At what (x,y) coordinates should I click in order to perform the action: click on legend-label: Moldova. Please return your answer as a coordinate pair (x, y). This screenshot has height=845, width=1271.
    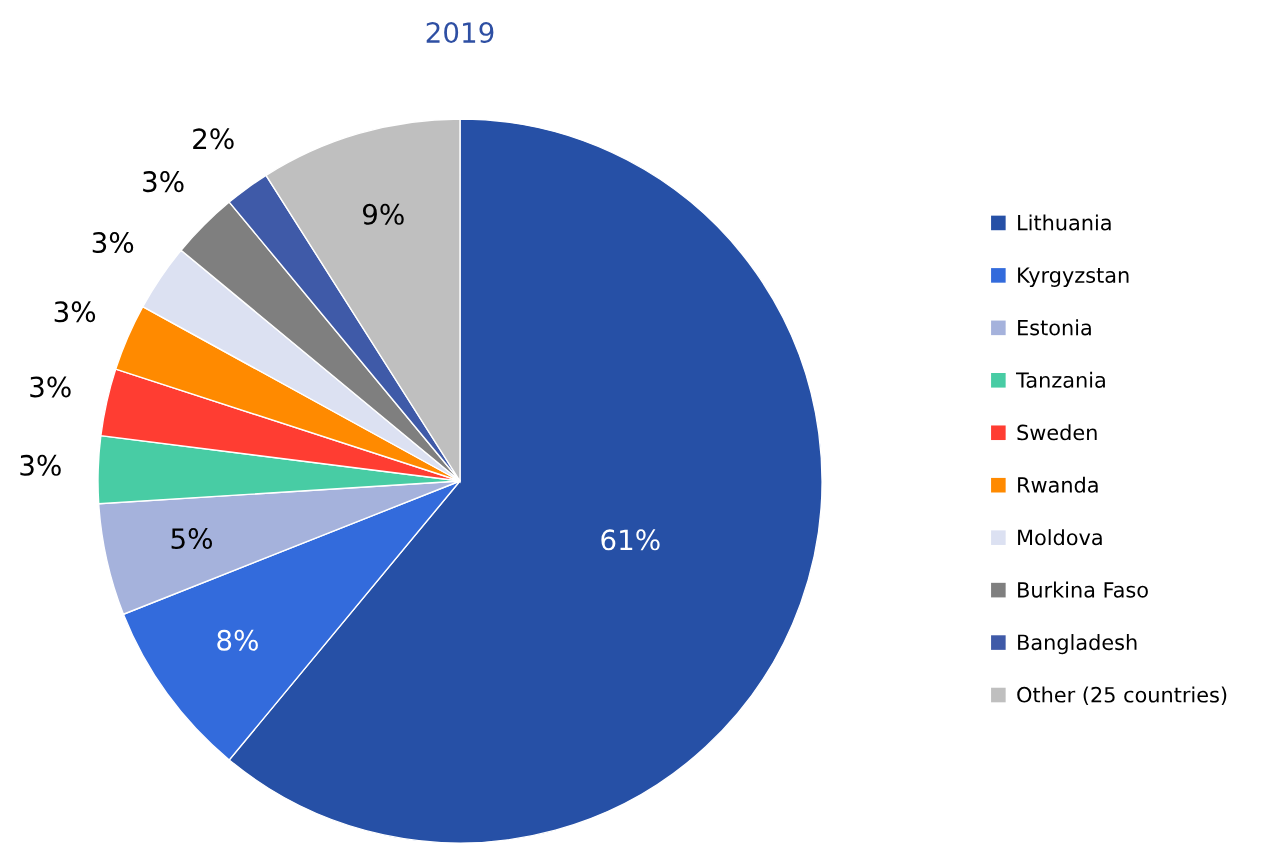
    Looking at the image, I should click on (1060, 537).